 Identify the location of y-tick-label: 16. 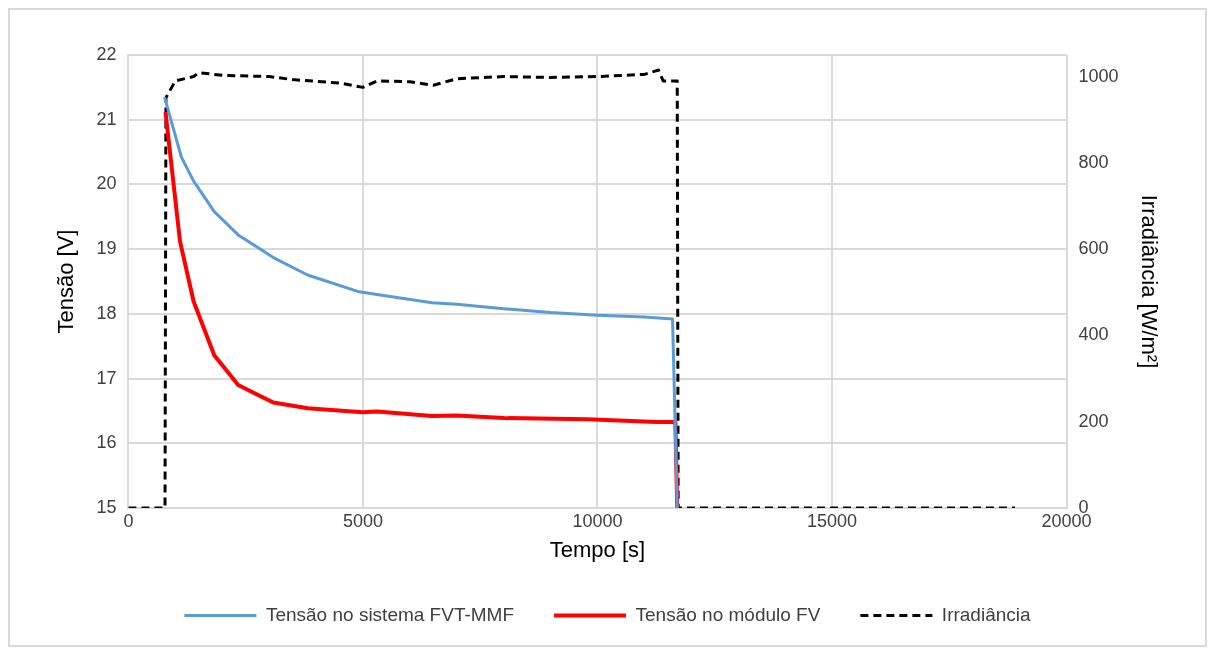
(106, 442).